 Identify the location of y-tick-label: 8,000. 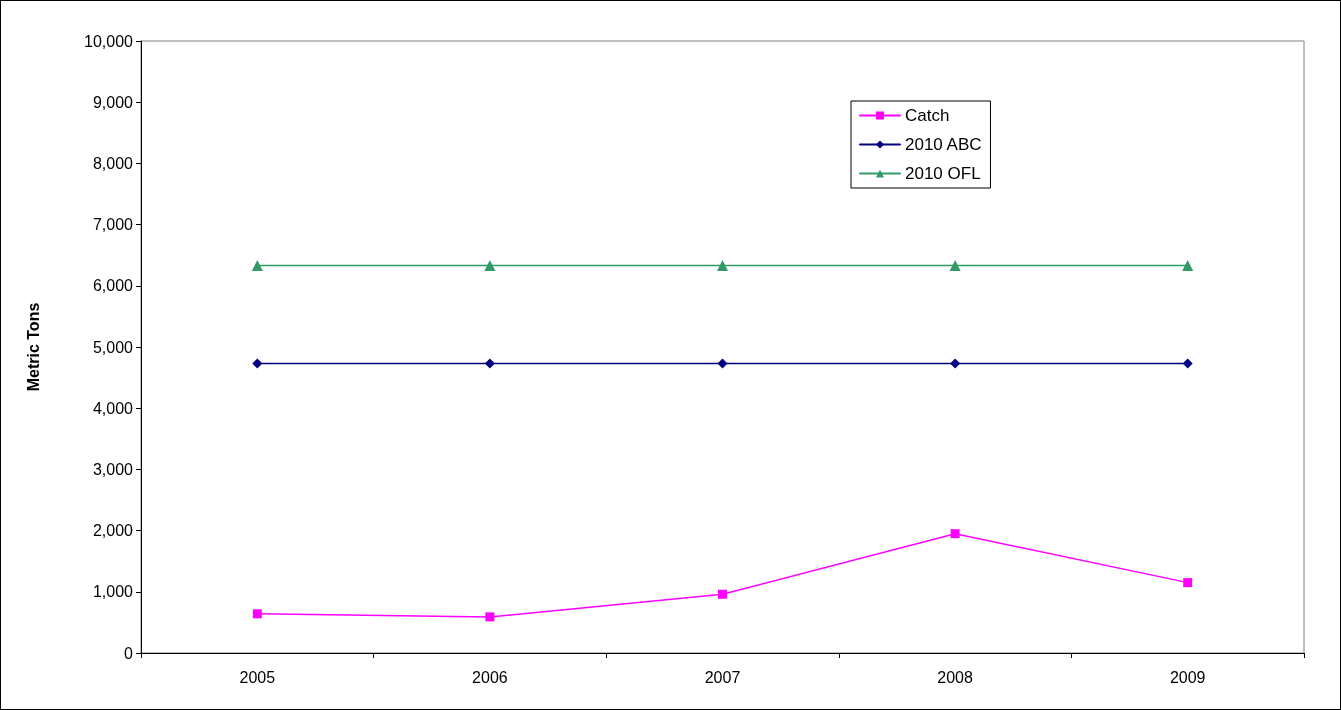
(113, 163).